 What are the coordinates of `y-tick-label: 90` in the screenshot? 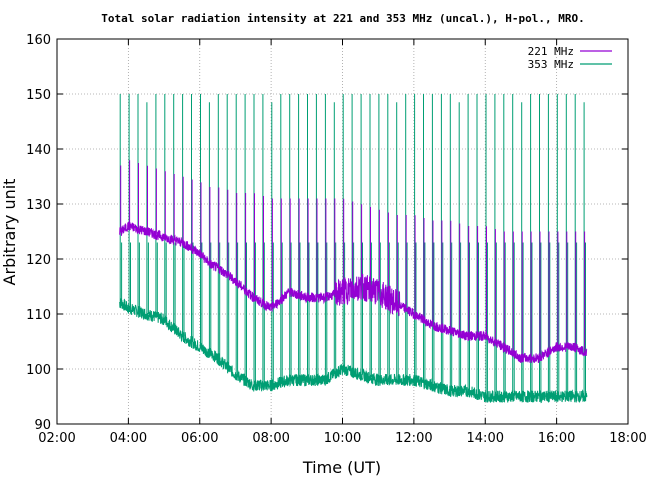 It's located at (42, 425).